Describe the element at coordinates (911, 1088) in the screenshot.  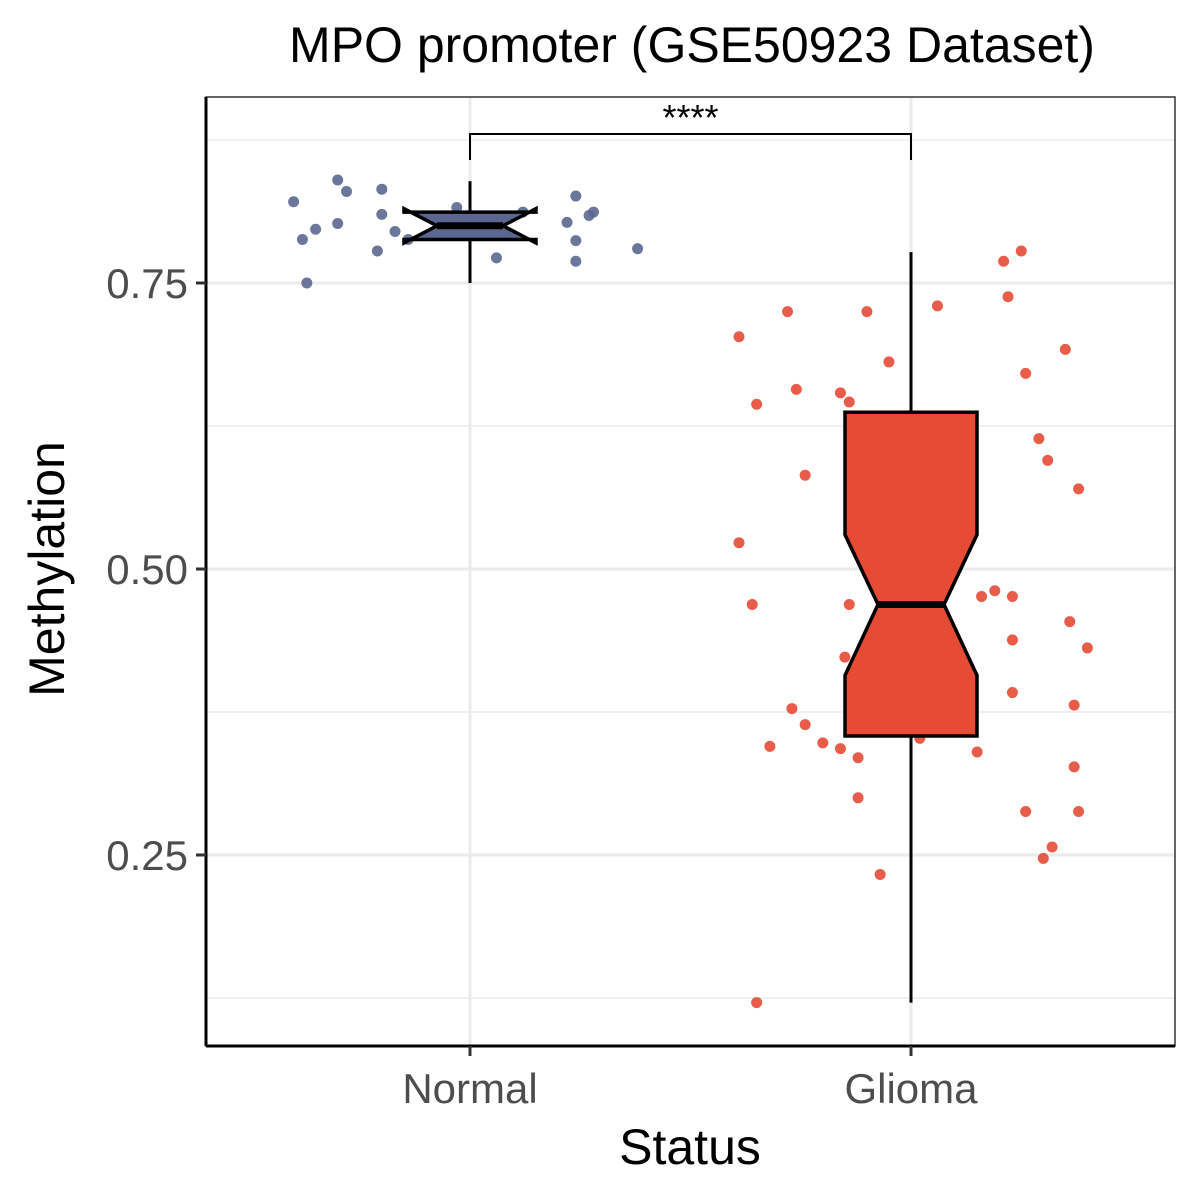
I see `x-tick-label: Glioma` at that location.